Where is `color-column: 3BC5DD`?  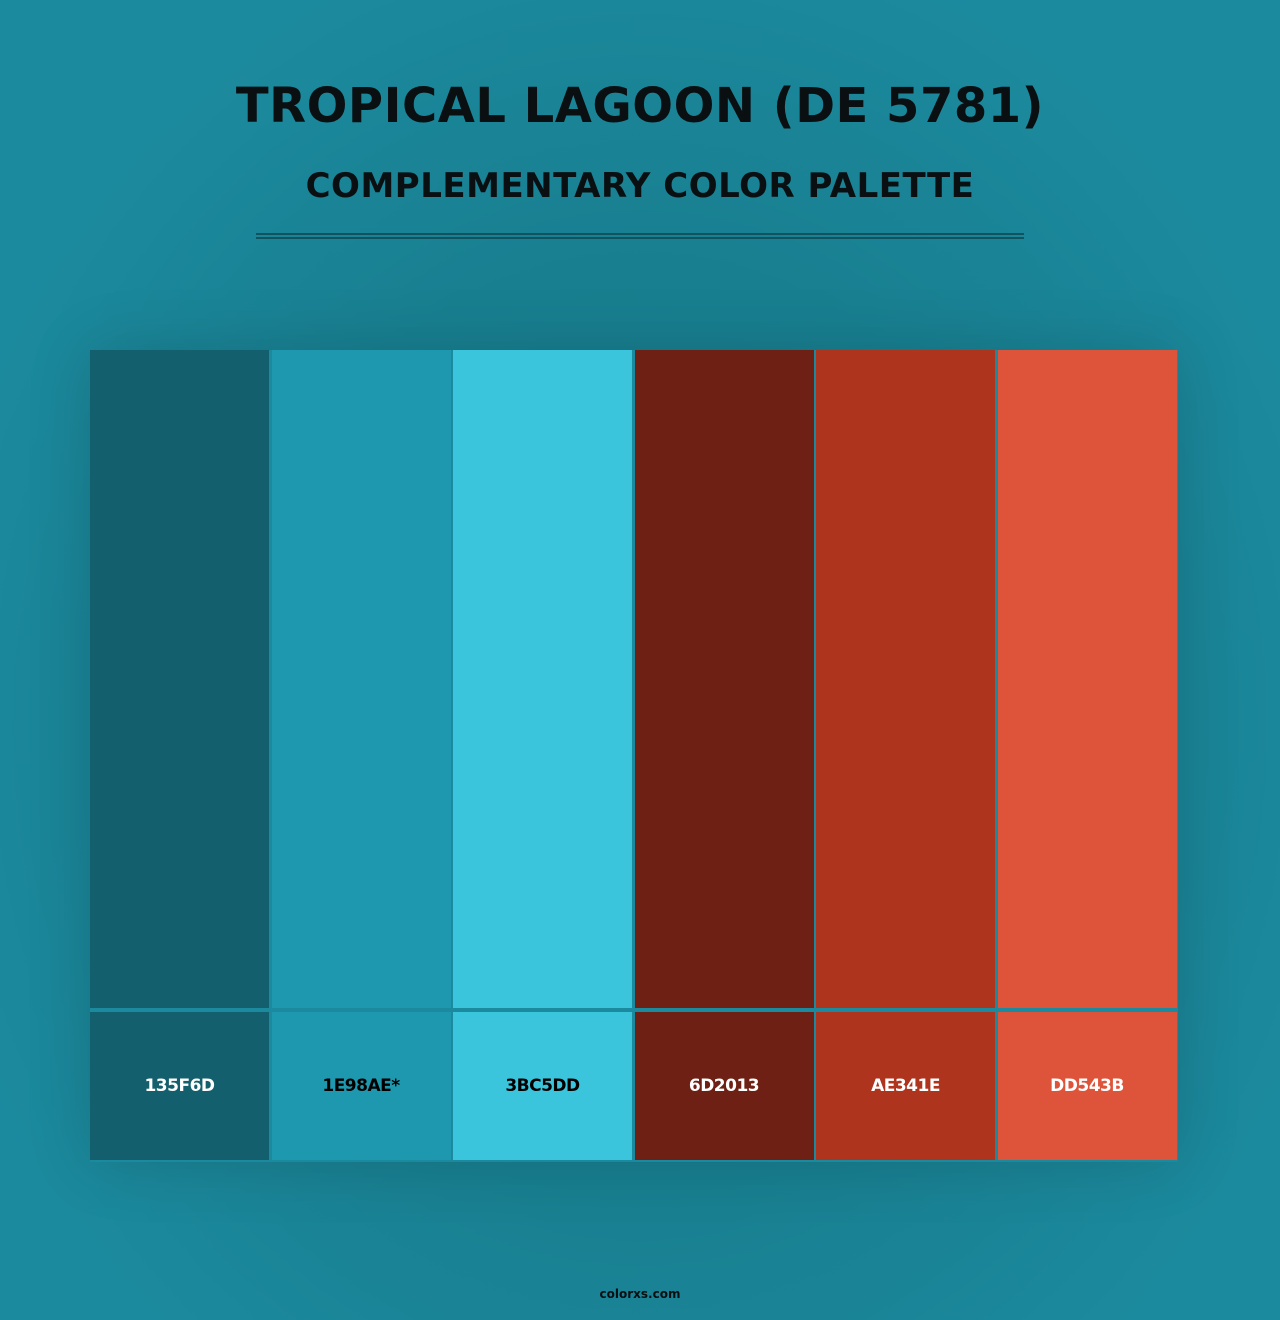
color-column: 3BC5DD is located at coordinates (542, 756).